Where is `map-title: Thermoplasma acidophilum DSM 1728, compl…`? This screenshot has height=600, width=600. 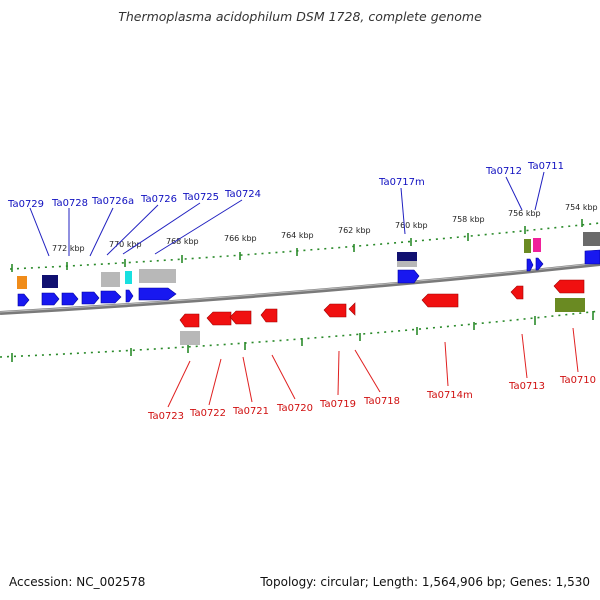
map-title: Thermoplasma acidophilum DSM 1728, compl… is located at coordinates (300, 16).